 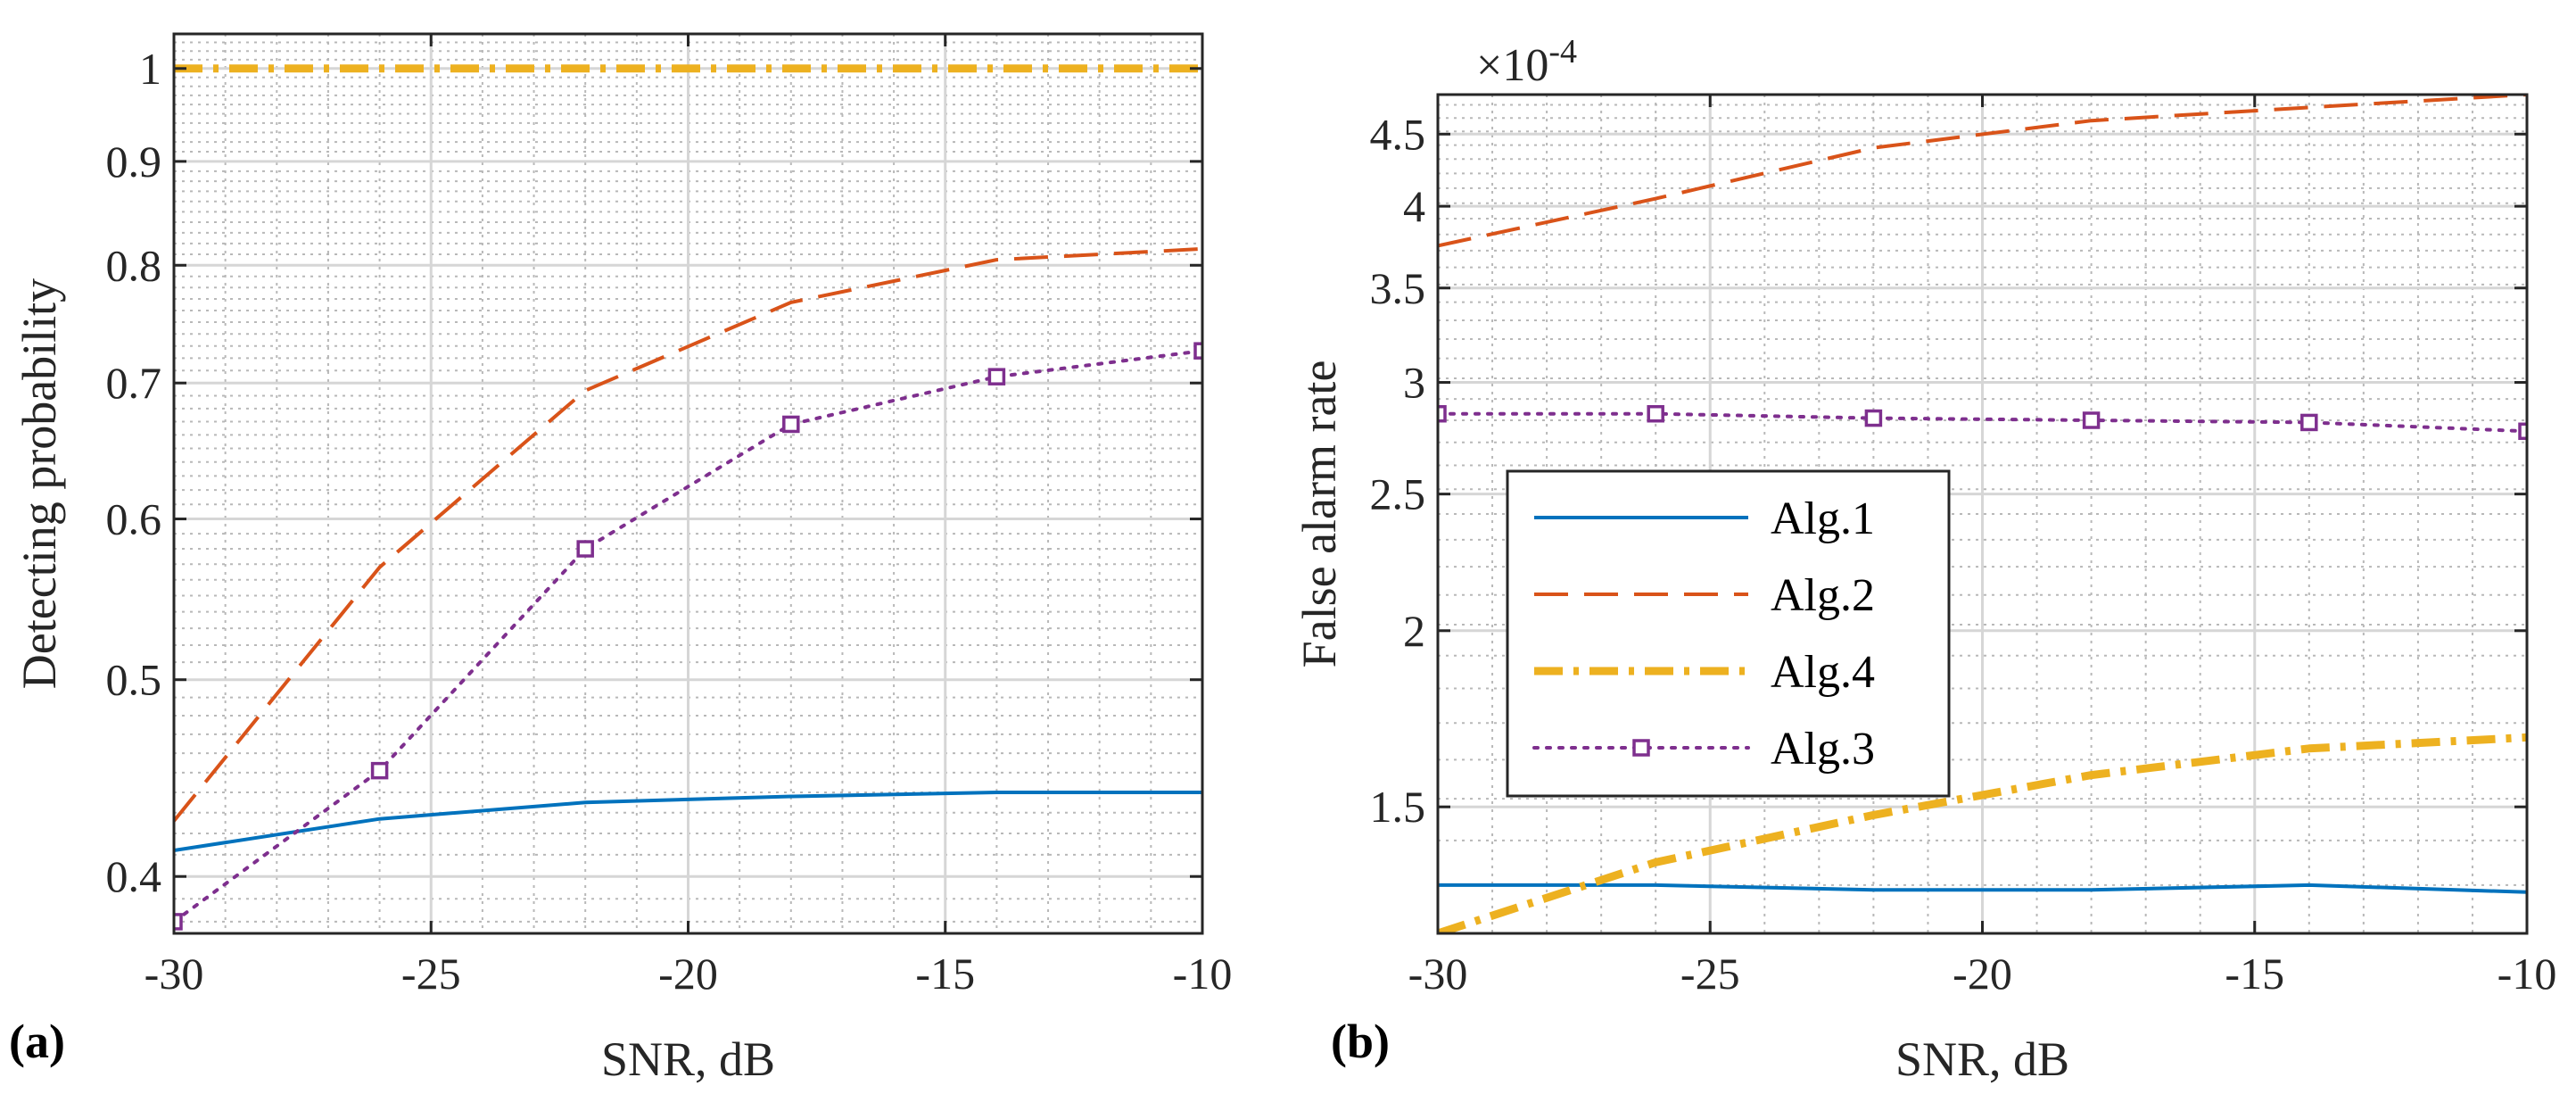 I want to click on series-line-alg2, so click(x=1983, y=171).